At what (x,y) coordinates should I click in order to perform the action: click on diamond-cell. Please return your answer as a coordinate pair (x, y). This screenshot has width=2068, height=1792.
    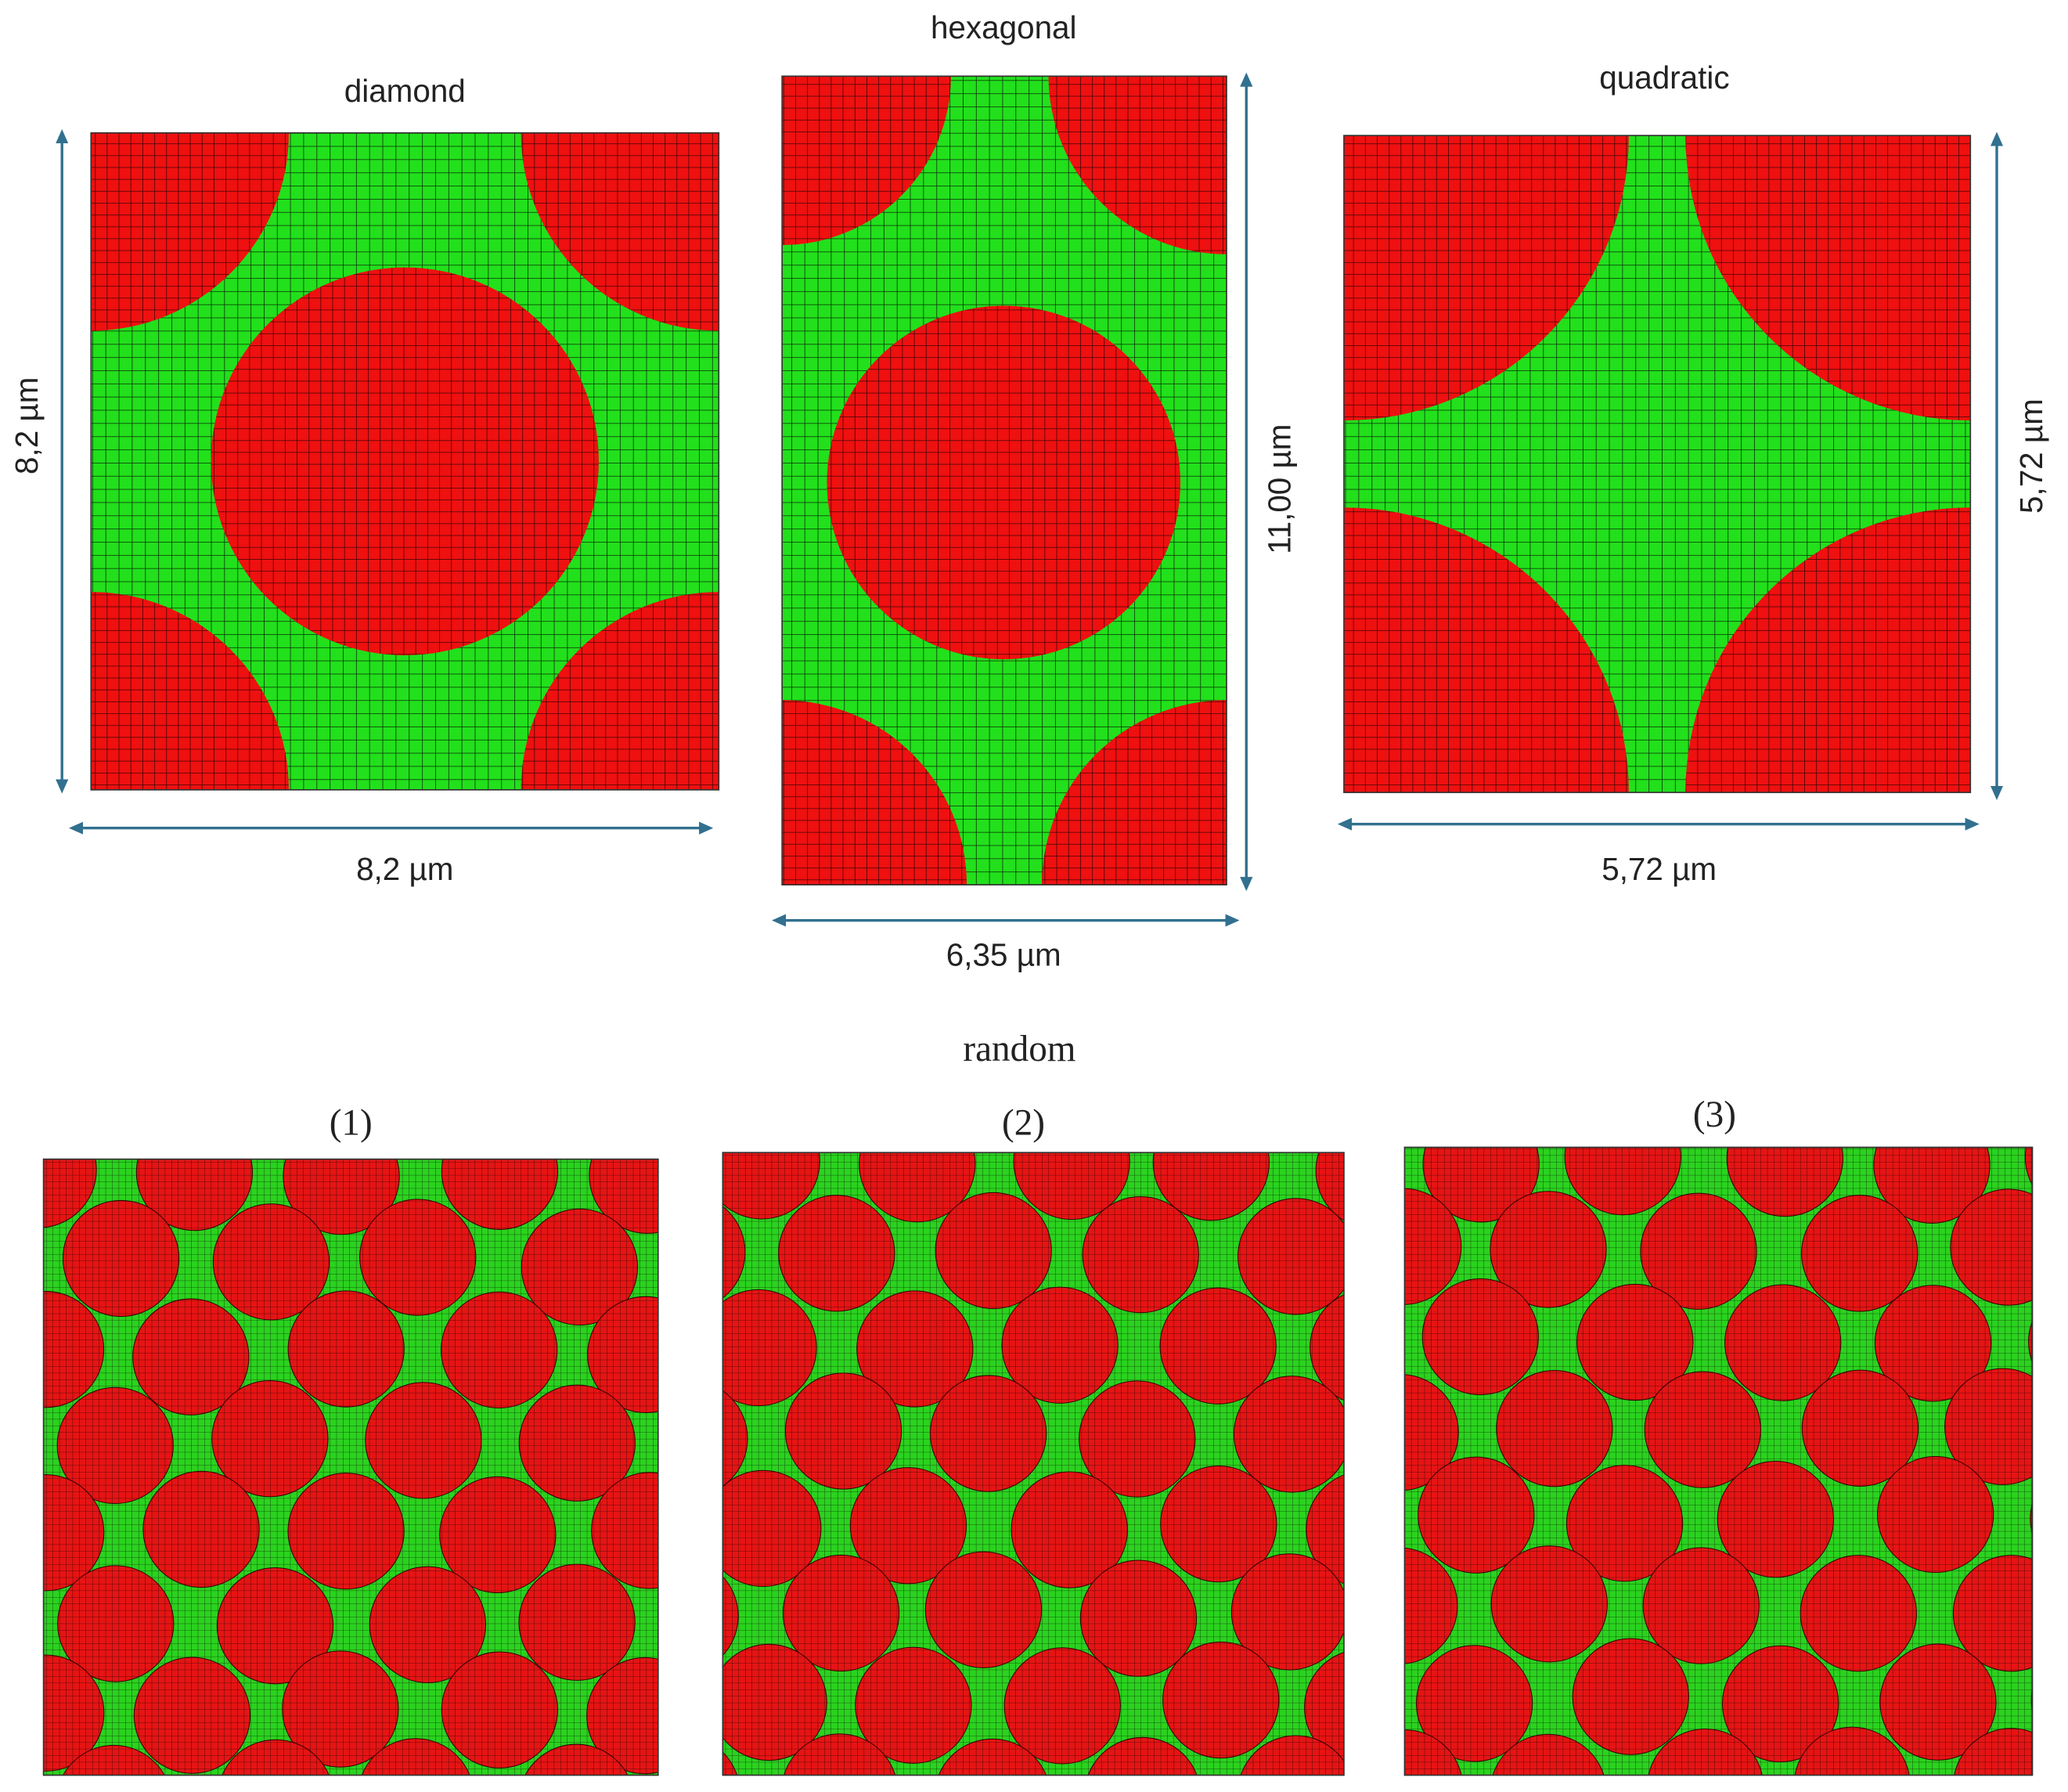
    Looking at the image, I should click on (405, 461).